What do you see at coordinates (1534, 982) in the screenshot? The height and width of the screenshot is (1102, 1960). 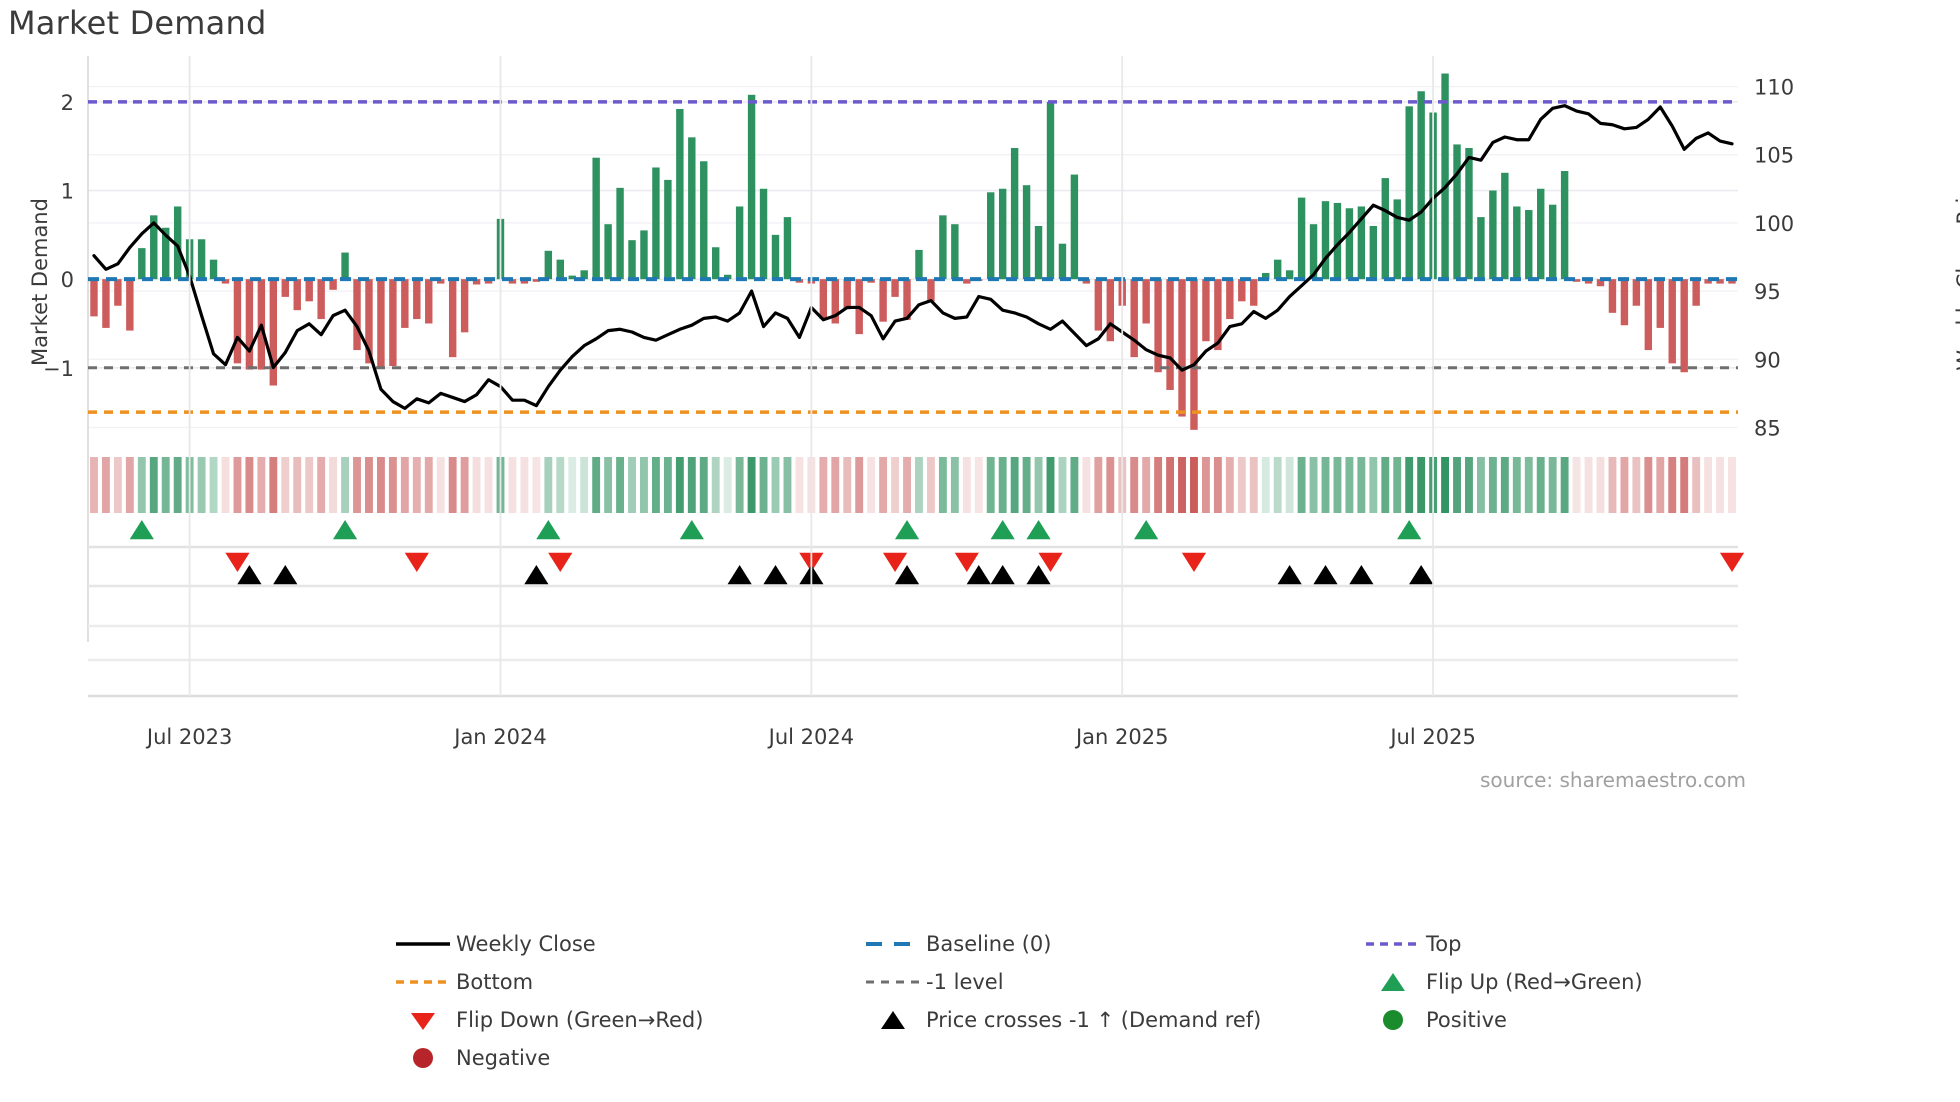 I see `legend-item-label: Flip Up (Red→Green)` at bounding box center [1534, 982].